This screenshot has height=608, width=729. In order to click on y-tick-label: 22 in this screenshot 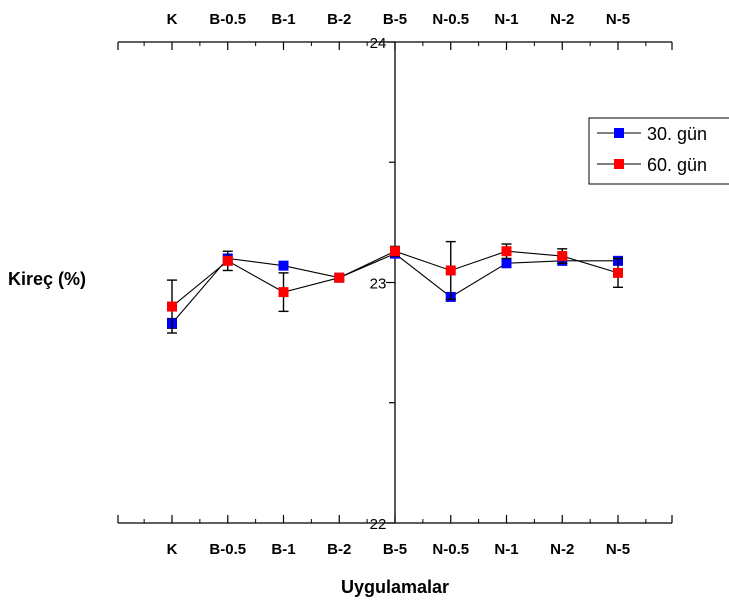, I will do `click(378, 524)`.